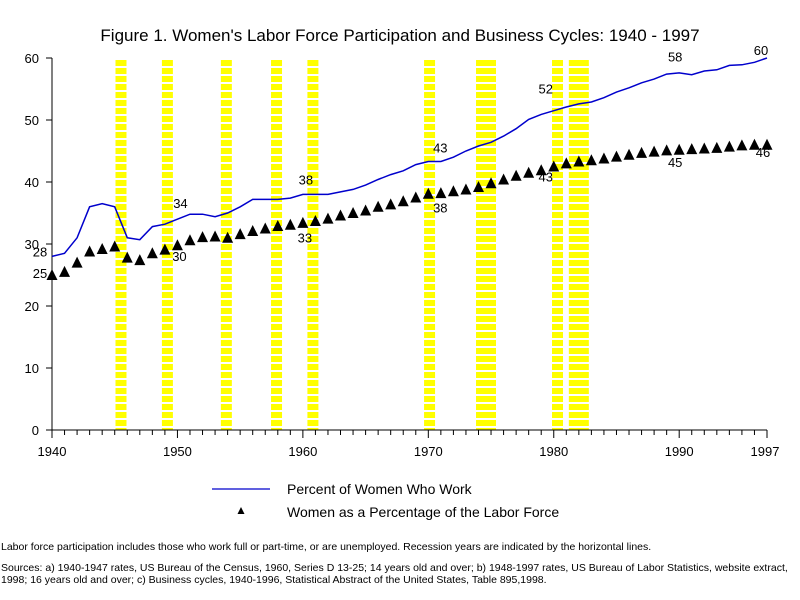 The height and width of the screenshot is (600, 800). What do you see at coordinates (40, 273) in the screenshot?
I see `annotation-label: 25` at bounding box center [40, 273].